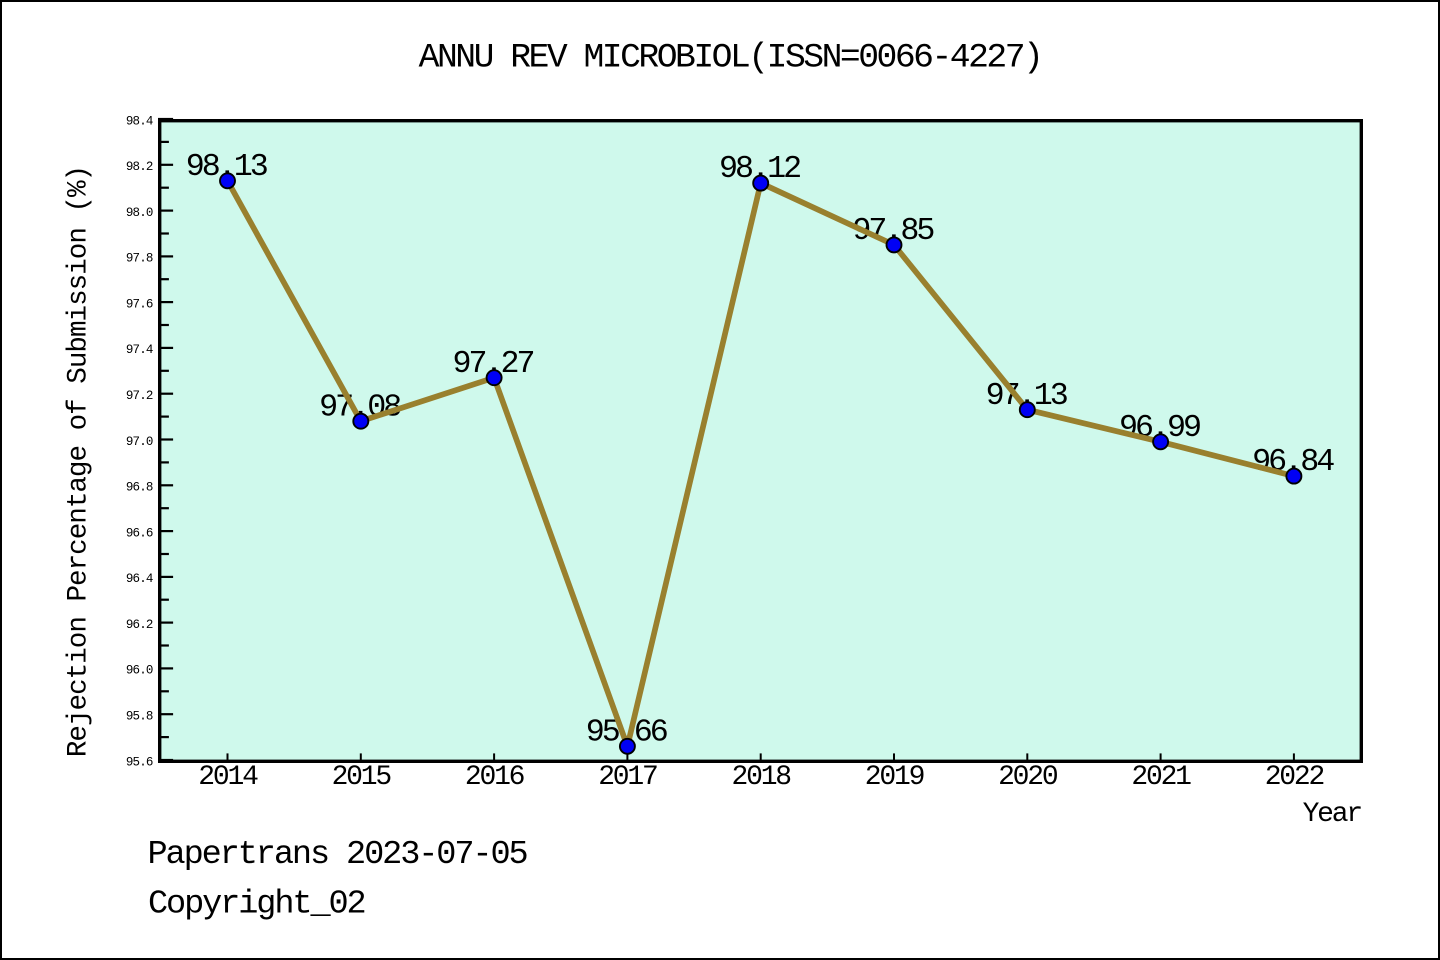 The image size is (1440, 960). What do you see at coordinates (1332, 814) in the screenshot?
I see `svg-text: Year` at bounding box center [1332, 814].